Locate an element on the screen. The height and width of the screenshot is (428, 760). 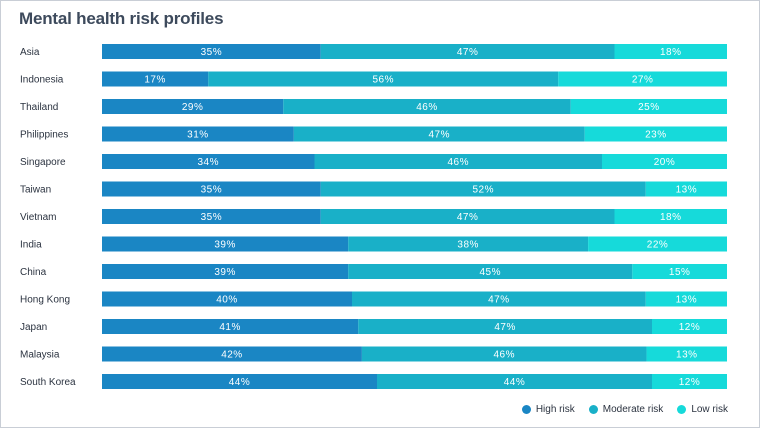
value-label-high-risk-south-korea: 44% is located at coordinates (240, 382).